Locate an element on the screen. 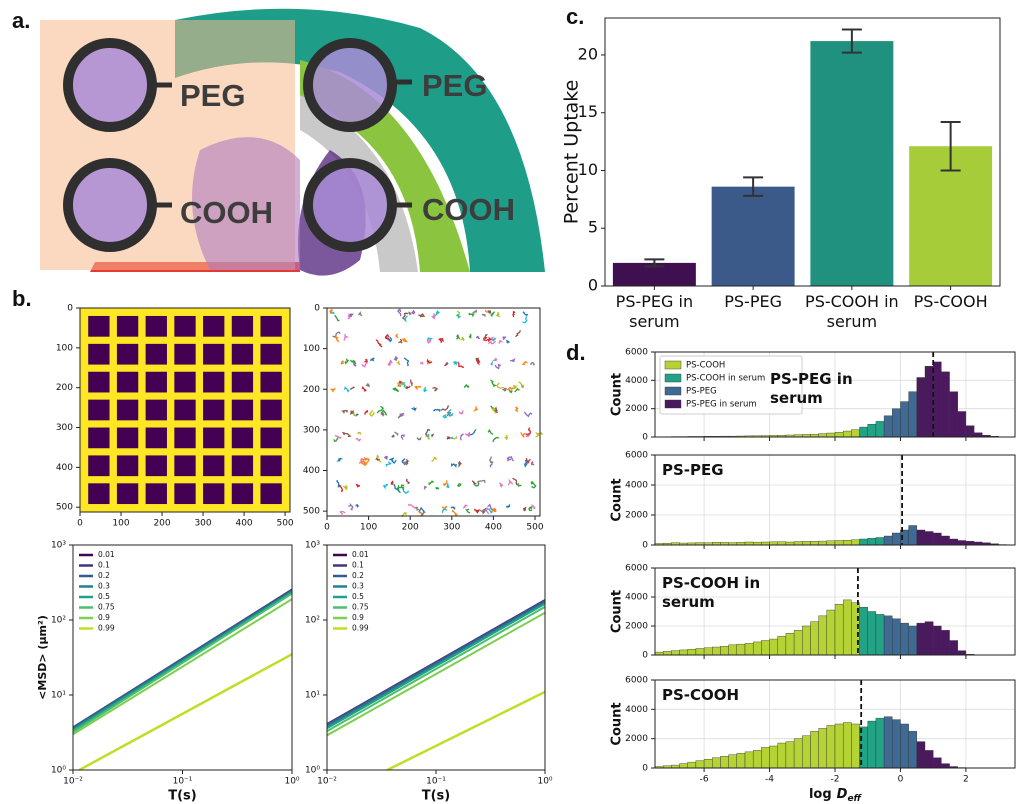 The width and height of the screenshot is (1026, 804). diagram-label: COOH is located at coordinates (468, 209).